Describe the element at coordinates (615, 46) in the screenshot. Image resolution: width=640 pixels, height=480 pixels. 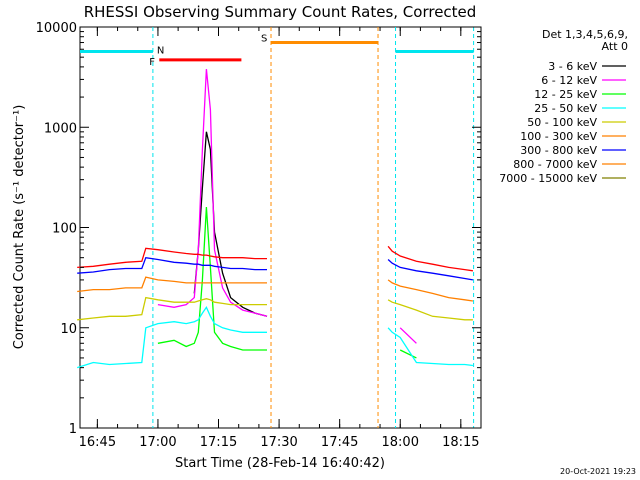
I see `legend-header: Att 0` at that location.